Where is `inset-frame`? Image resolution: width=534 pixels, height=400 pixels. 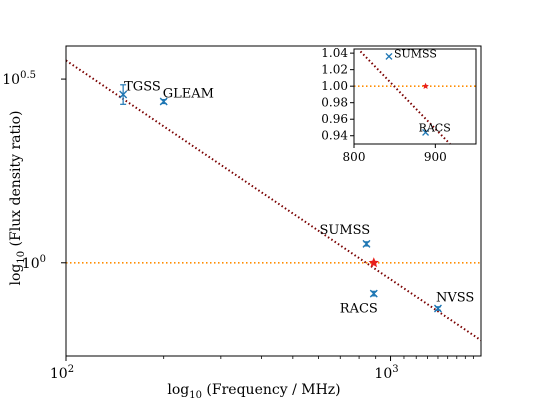
inset-frame is located at coordinates (415, 96).